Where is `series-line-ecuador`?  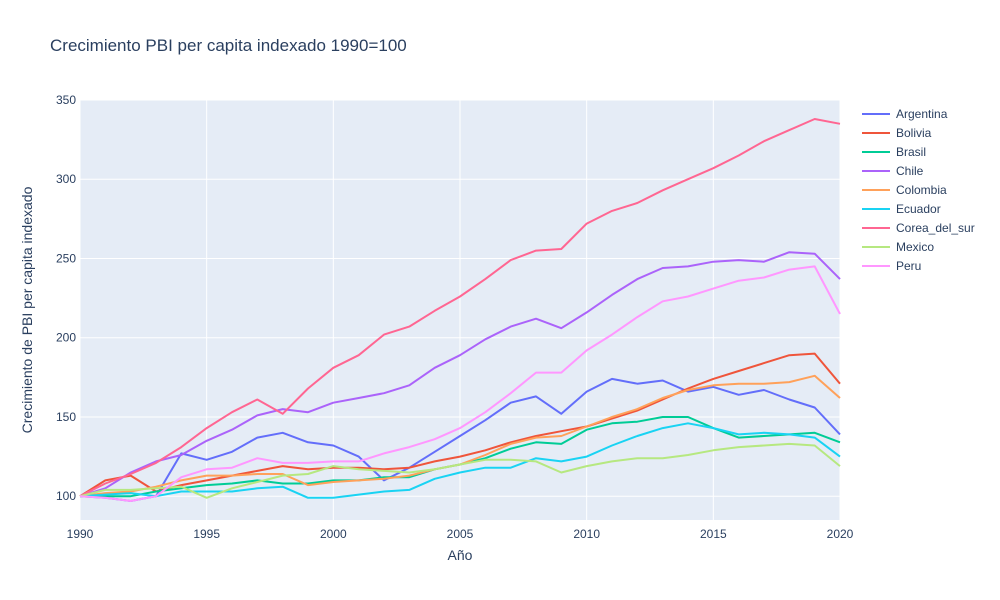 series-line-ecuador is located at coordinates (460, 460).